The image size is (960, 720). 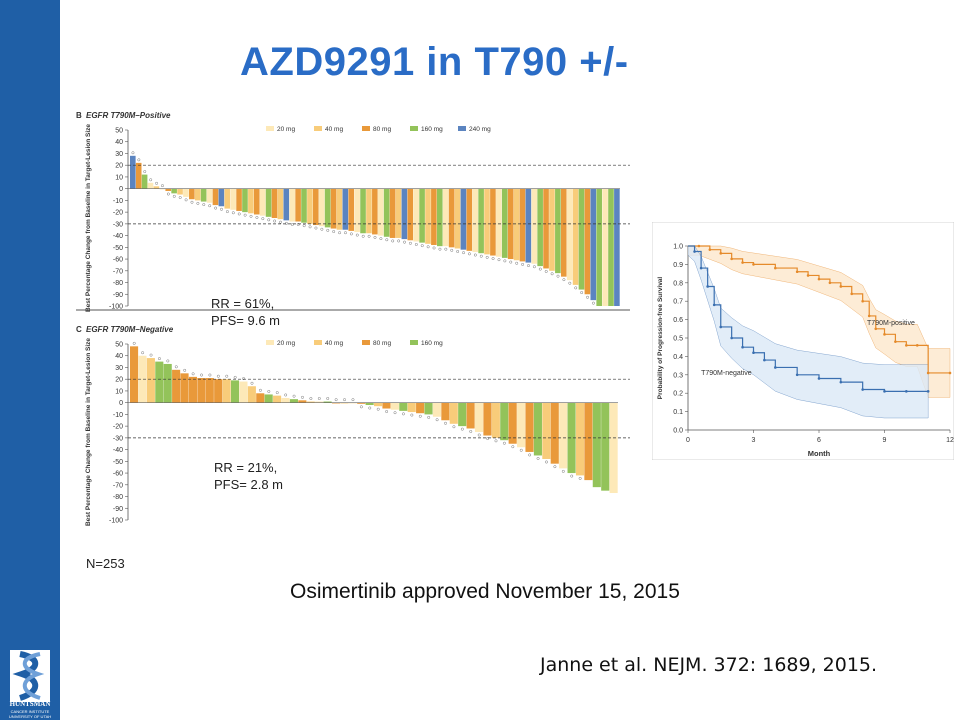 What do you see at coordinates (119, 154) in the screenshot?
I see `y-tick-label: 30` at bounding box center [119, 154].